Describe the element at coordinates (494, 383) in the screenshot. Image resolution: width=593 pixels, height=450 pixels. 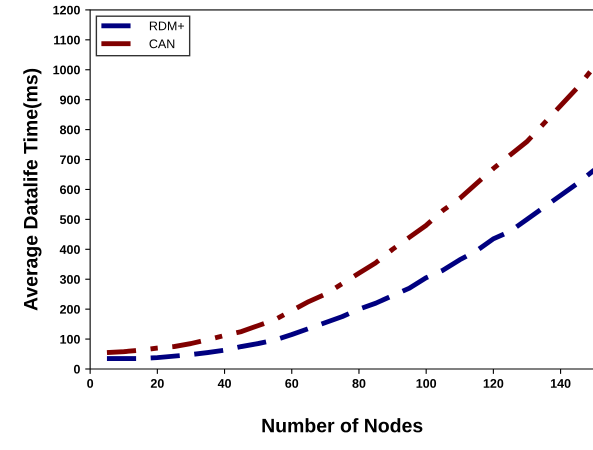
I see `x-tick-label: 120` at that location.